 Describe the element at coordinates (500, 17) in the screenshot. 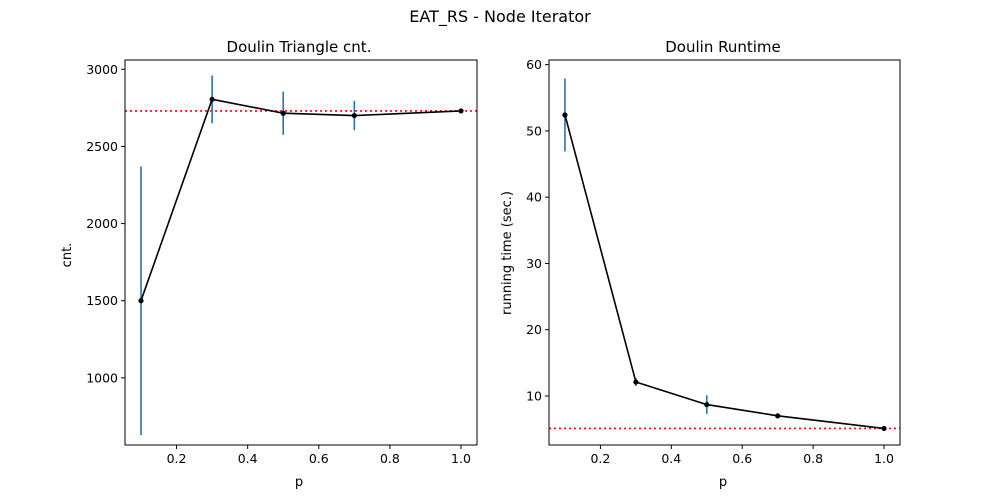

I see `figure-suptitle: EAT_RS - Node Iterator` at that location.